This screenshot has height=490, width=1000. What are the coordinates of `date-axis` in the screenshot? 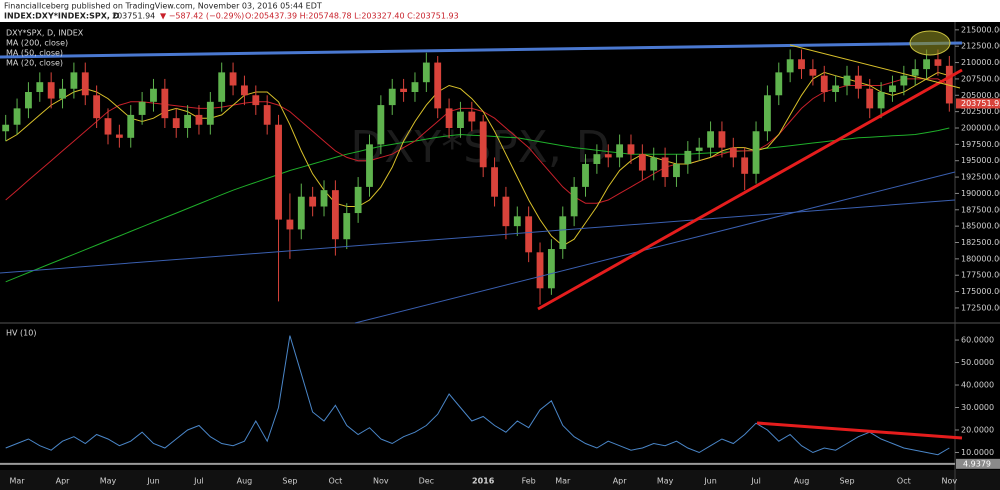 It's located at (500, 480).